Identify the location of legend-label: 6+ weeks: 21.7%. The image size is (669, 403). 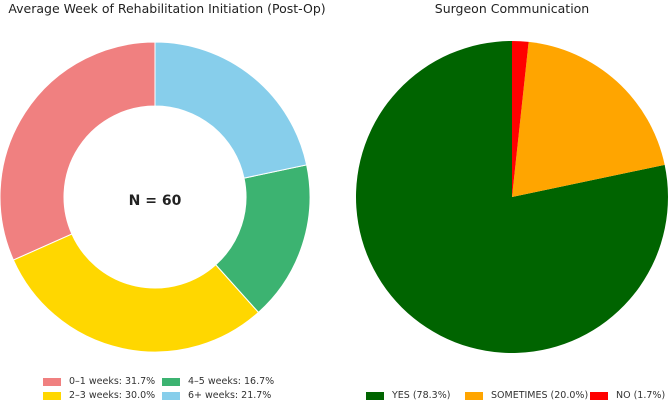
(230, 395).